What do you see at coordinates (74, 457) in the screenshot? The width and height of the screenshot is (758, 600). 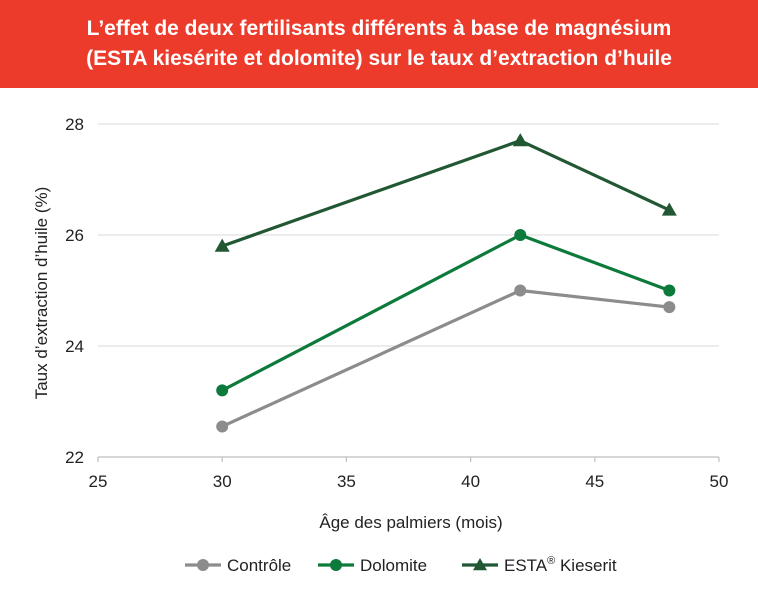 I see `y-tick-label: 22` at bounding box center [74, 457].